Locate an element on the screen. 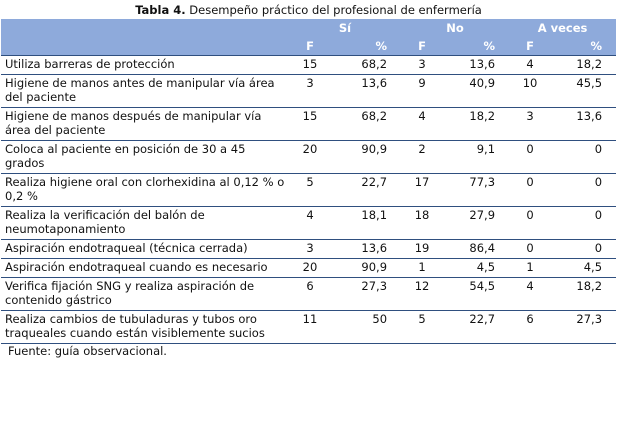 The height and width of the screenshot is (421, 617). frequency-cell: 9 is located at coordinates (422, 91).